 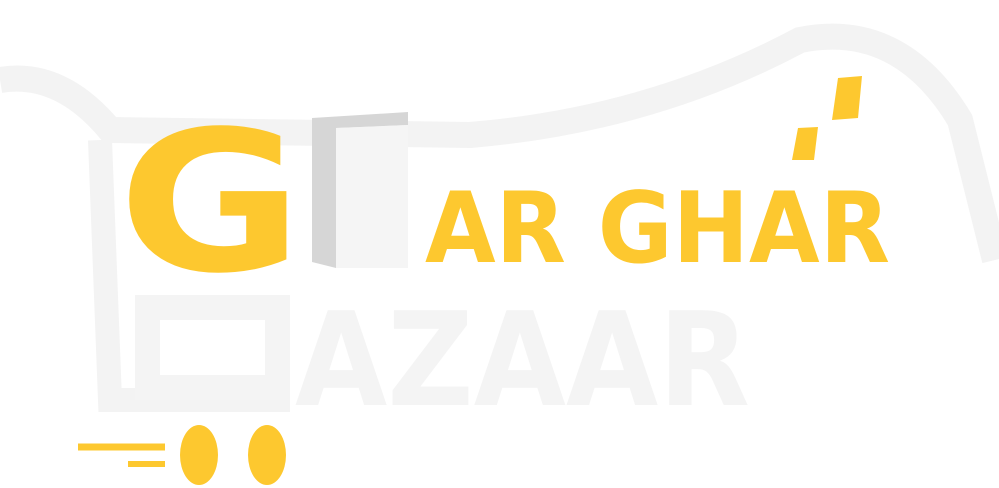 What do you see at coordinates (210, 202) in the screenshot?
I see `logo-letter: G` at bounding box center [210, 202].